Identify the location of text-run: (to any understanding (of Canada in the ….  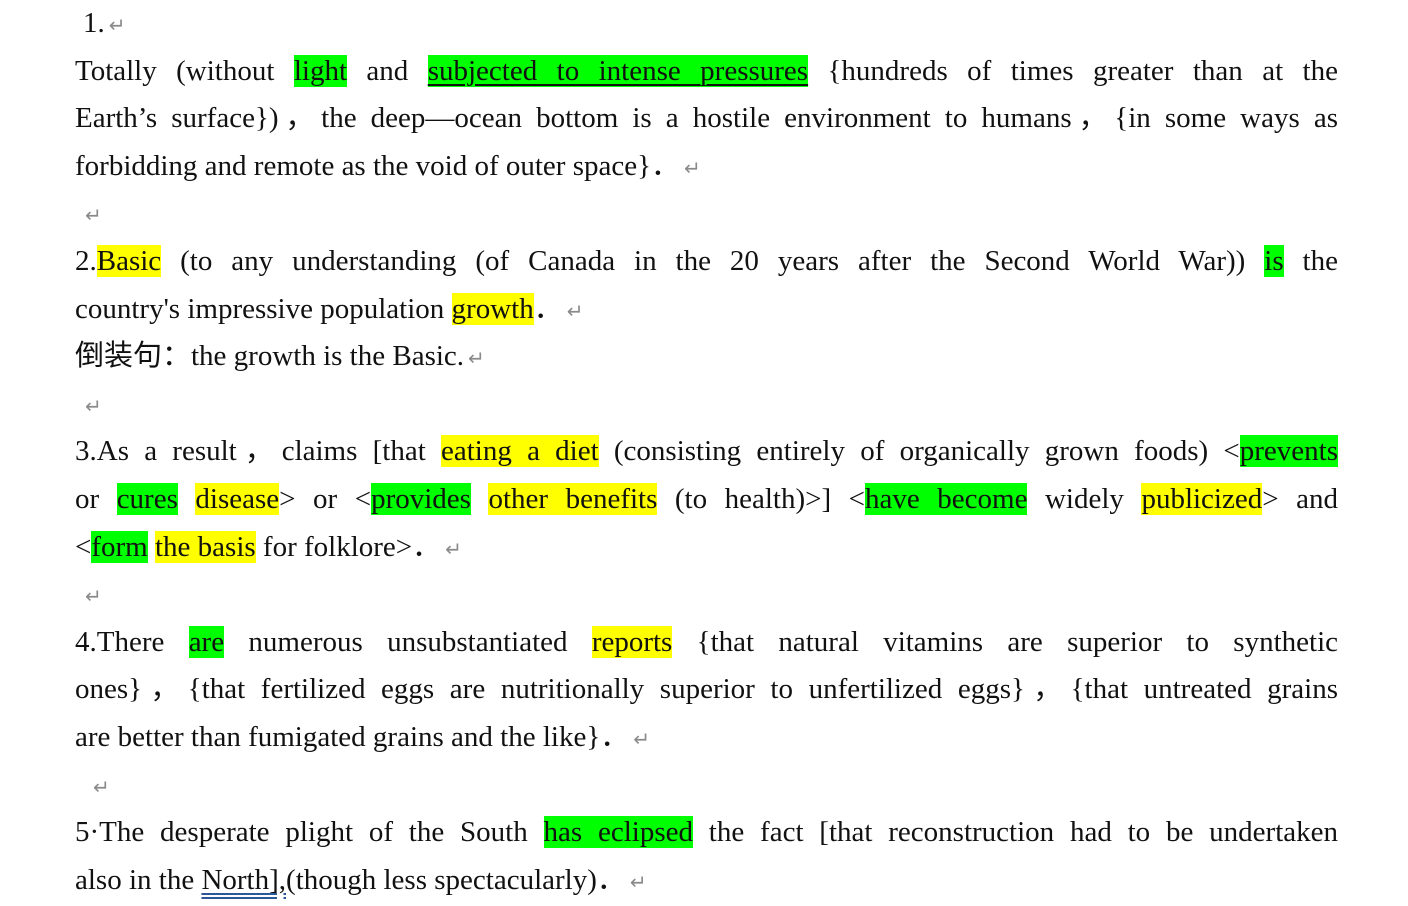
(713, 260).